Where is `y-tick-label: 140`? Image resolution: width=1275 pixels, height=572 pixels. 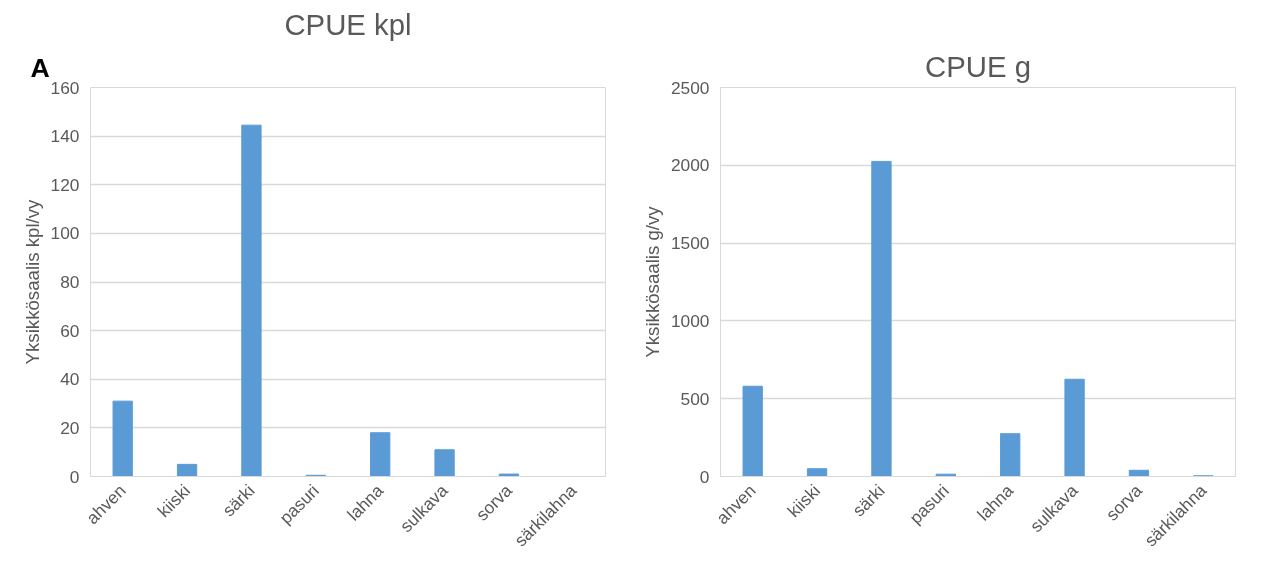
y-tick-label: 140 is located at coordinates (65, 136).